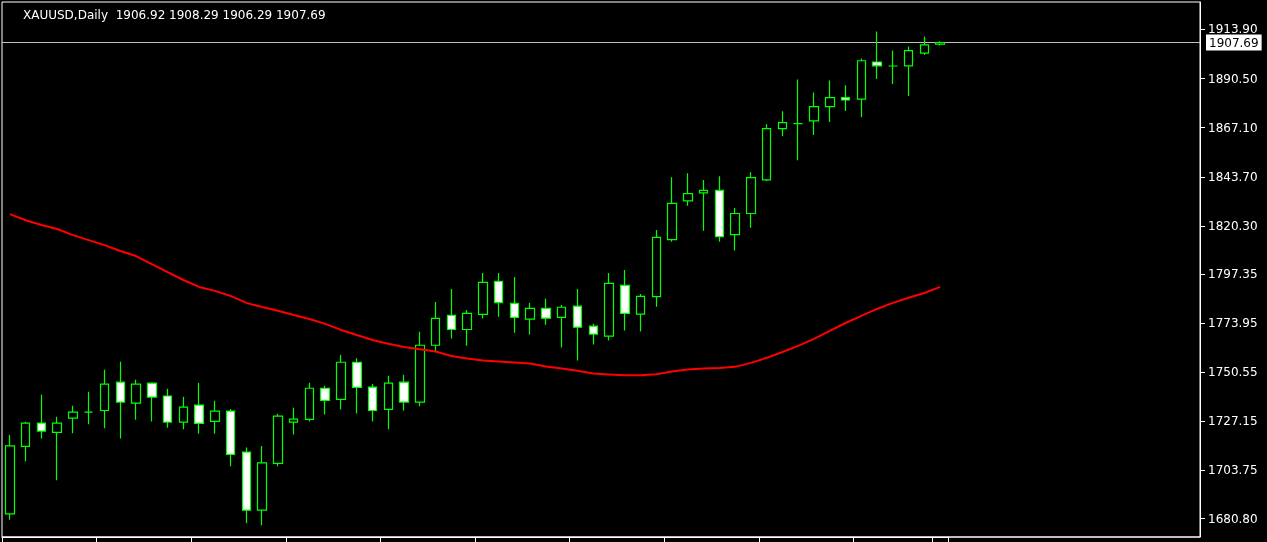 This screenshot has height=542, width=1267. I want to click on y-tick-label: 1843.70, so click(1233, 176).